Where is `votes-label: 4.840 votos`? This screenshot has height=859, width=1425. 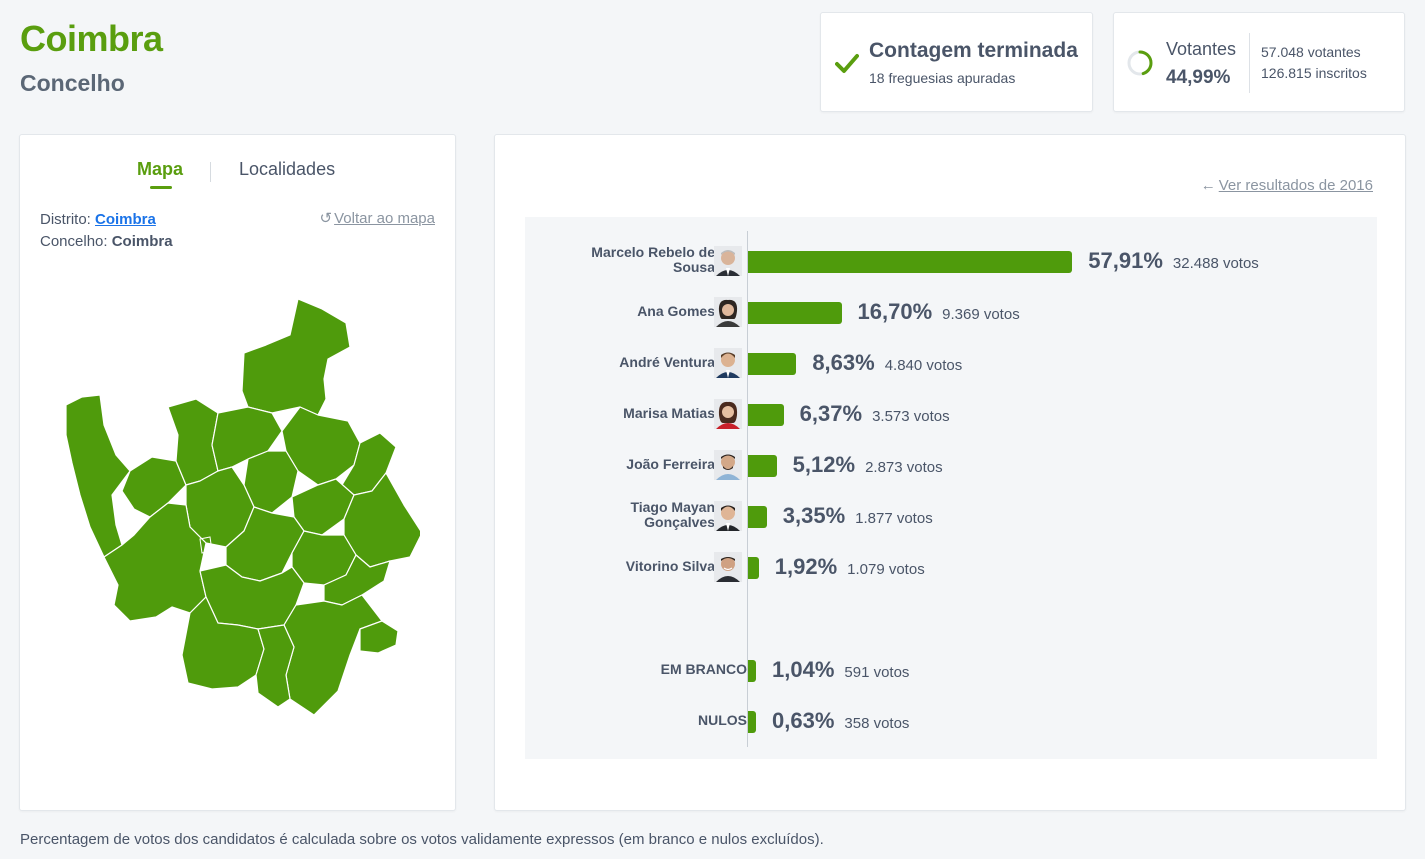
votes-label: 4.840 votos is located at coordinates (923, 365).